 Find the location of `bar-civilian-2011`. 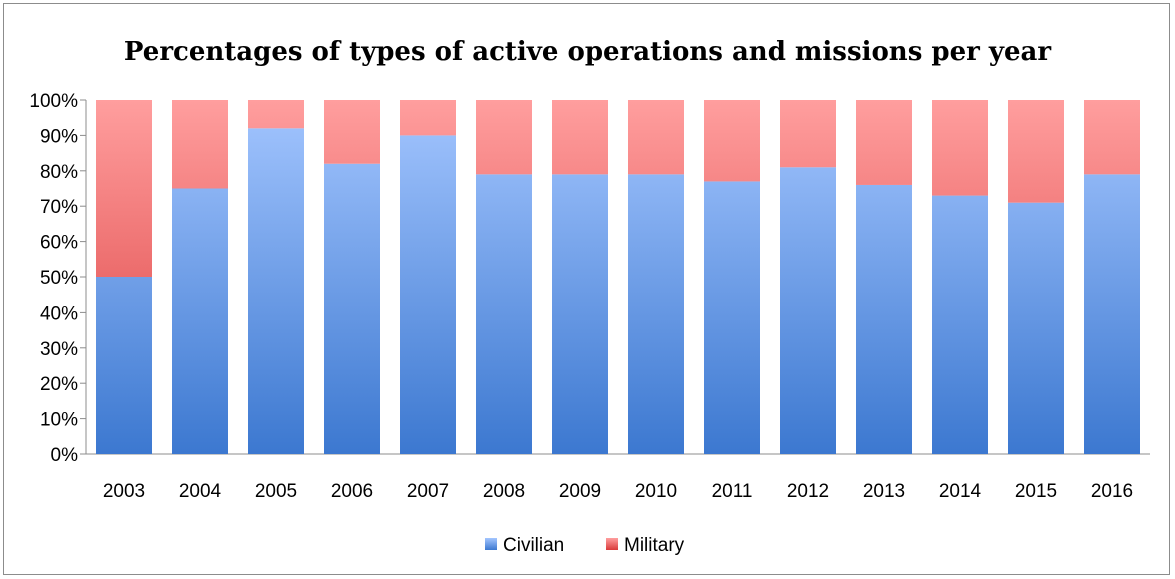

bar-civilian-2011 is located at coordinates (732, 318).